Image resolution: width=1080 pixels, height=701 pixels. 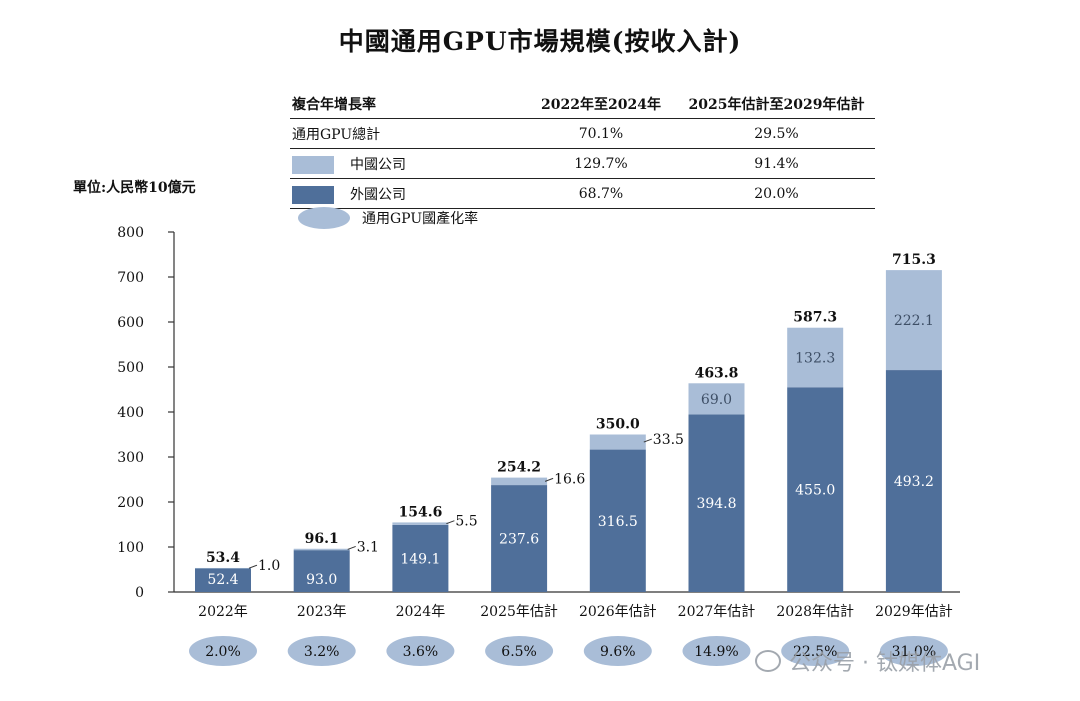 I want to click on cagr-value: 68.7%, so click(x=601, y=193).